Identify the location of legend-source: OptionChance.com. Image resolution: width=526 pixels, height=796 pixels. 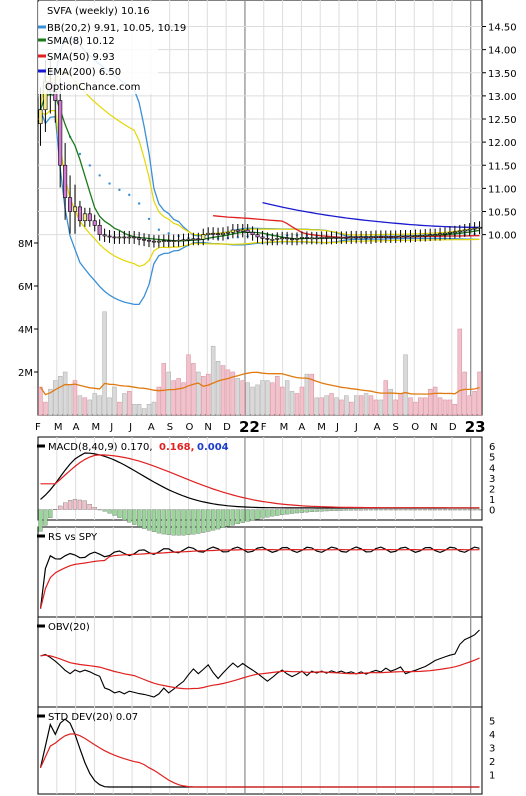
(92, 87).